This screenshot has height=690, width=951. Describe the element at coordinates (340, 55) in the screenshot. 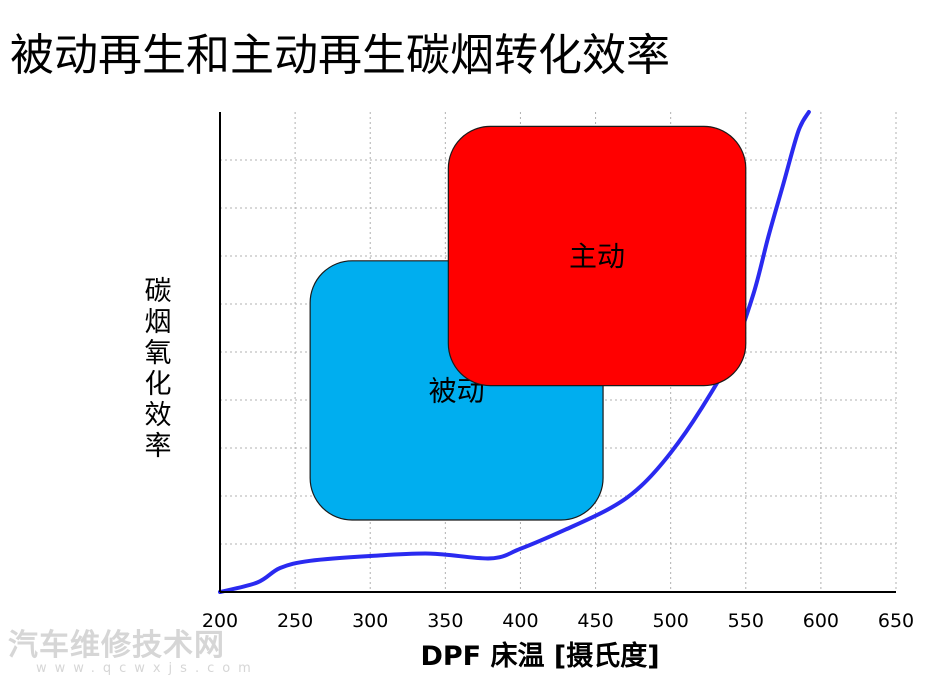

I see `page-title: 被动再生和主动再生碳烟转化效率` at that location.